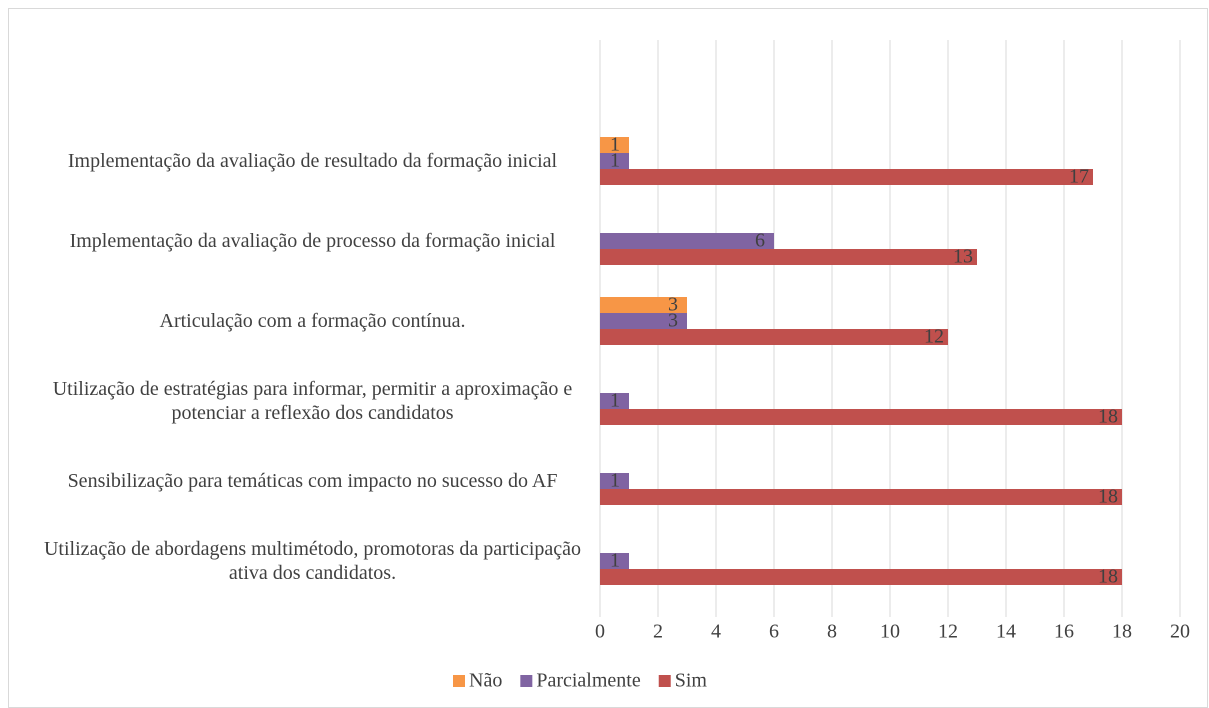 This screenshot has height=708, width=1209. Describe the element at coordinates (890, 632) in the screenshot. I see `x-tick-label: 10` at that location.